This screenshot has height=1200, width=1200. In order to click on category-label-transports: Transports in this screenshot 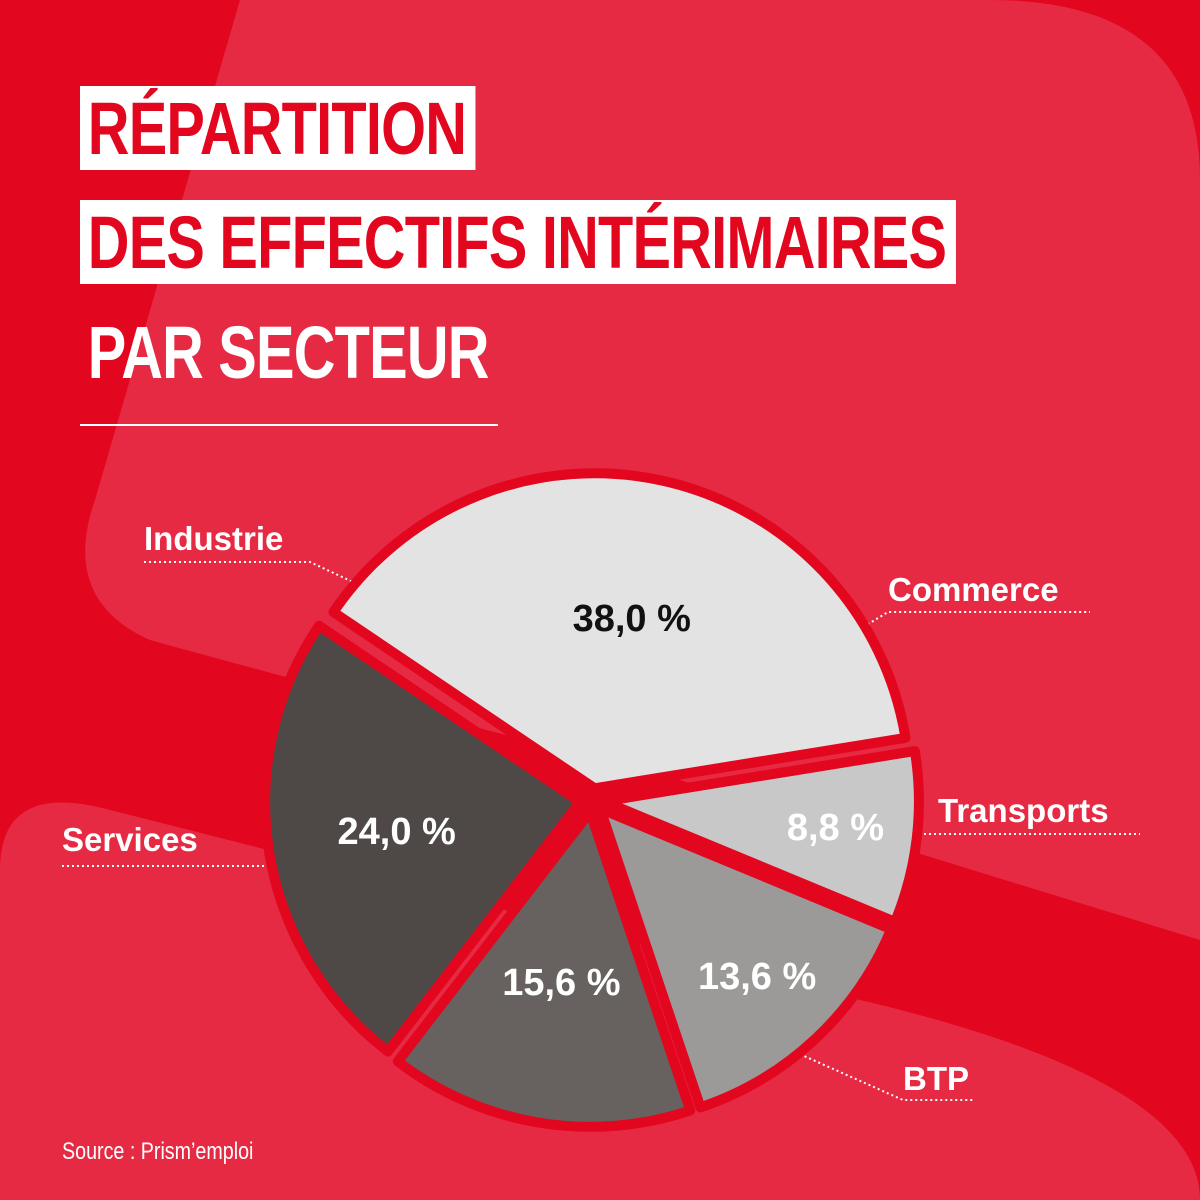, I will do `click(1023, 810)`.